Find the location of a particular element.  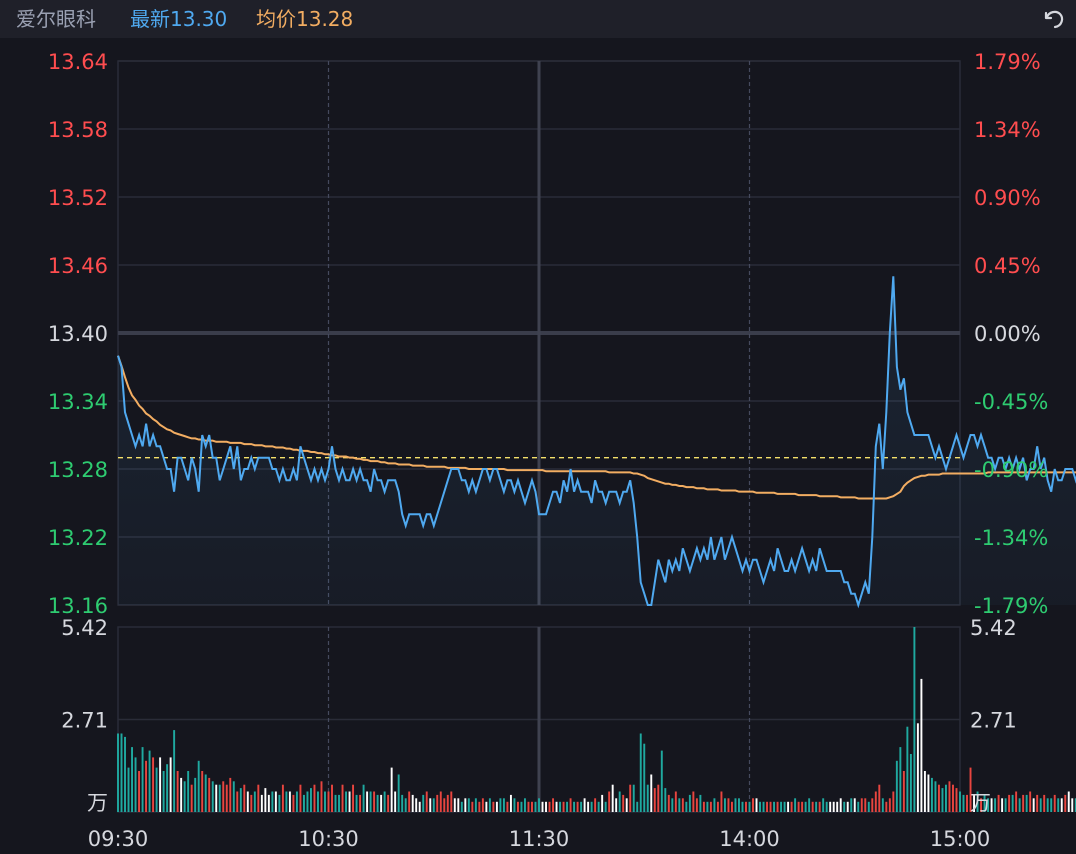

percent-tick-label: 1.34% is located at coordinates (1007, 130).